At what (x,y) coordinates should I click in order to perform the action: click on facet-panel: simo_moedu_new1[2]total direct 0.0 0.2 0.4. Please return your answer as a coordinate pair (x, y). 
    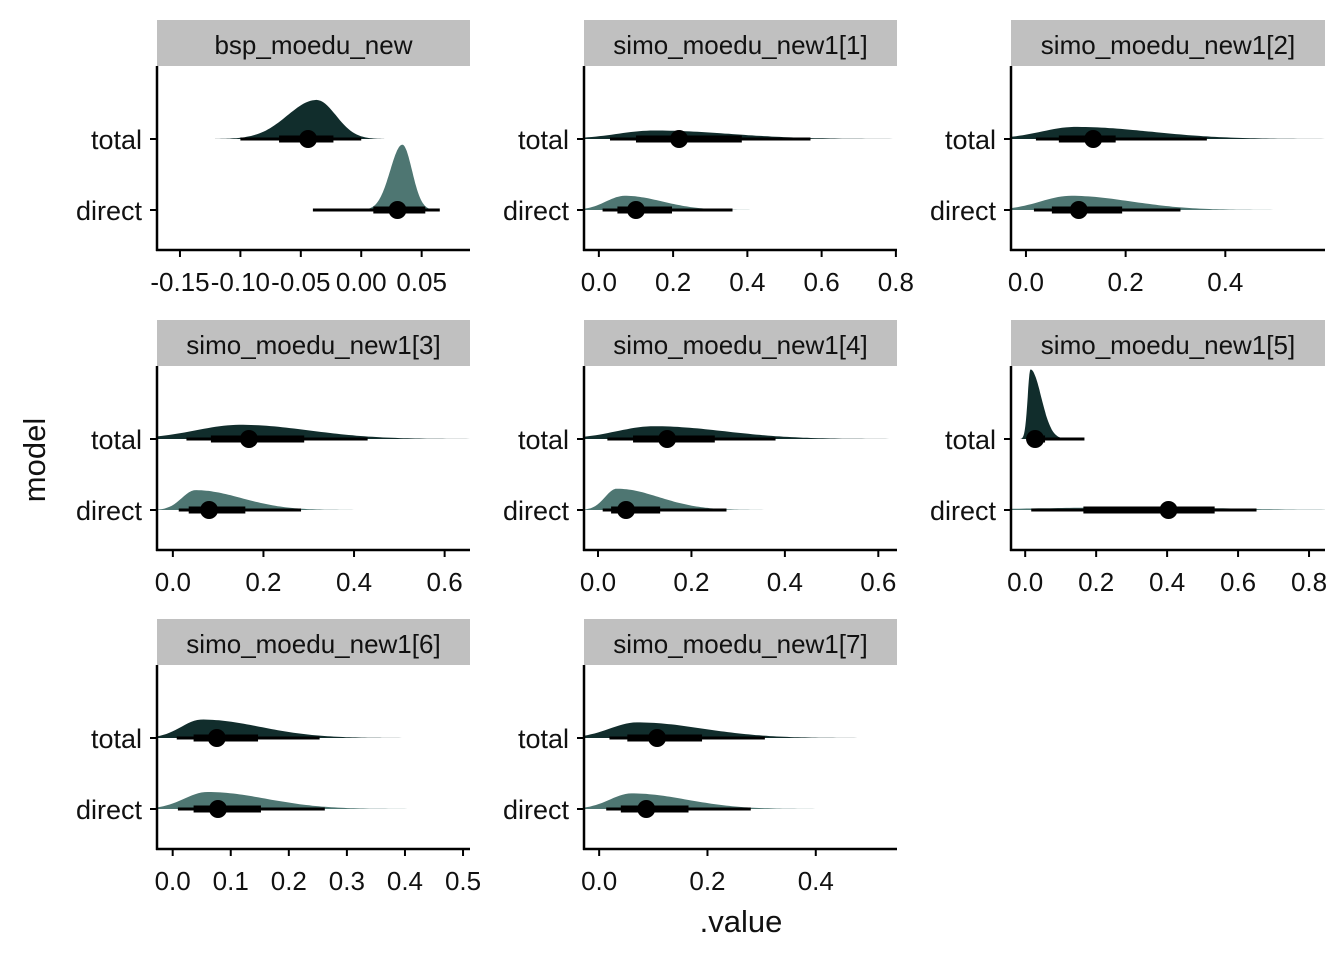
    Looking at the image, I should click on (1127, 158).